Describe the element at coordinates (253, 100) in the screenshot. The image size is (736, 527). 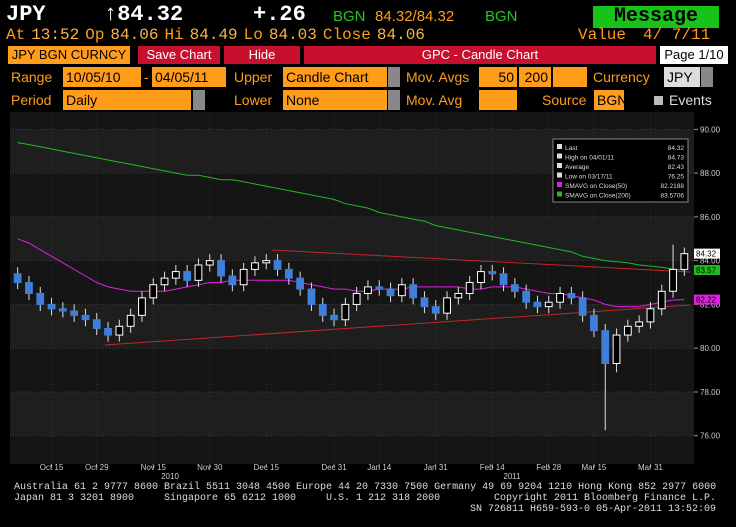
I see `lower-label: Lower` at that location.